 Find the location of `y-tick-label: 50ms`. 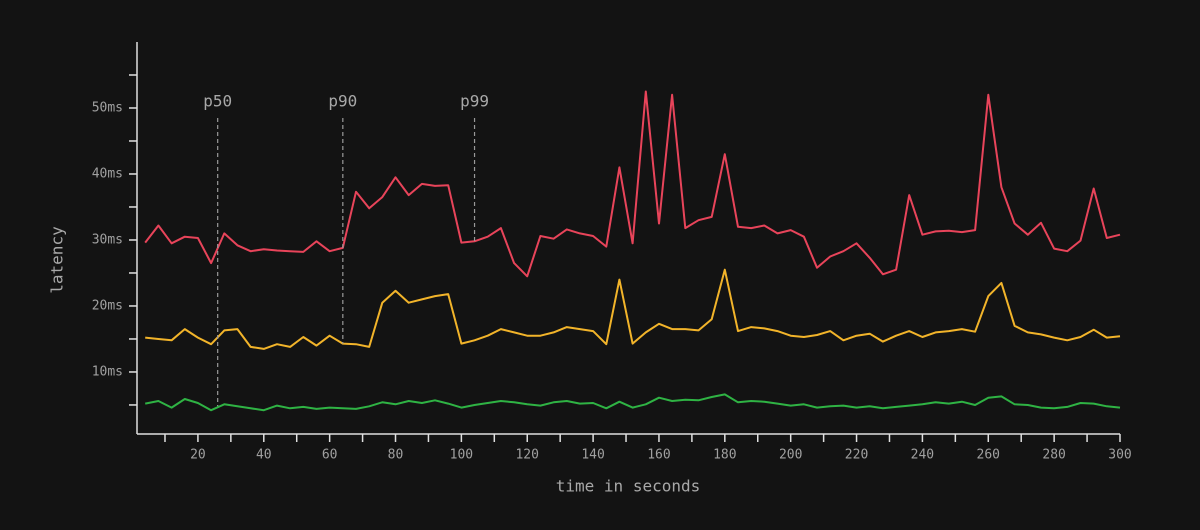

y-tick-label: 50ms is located at coordinates (107, 107).